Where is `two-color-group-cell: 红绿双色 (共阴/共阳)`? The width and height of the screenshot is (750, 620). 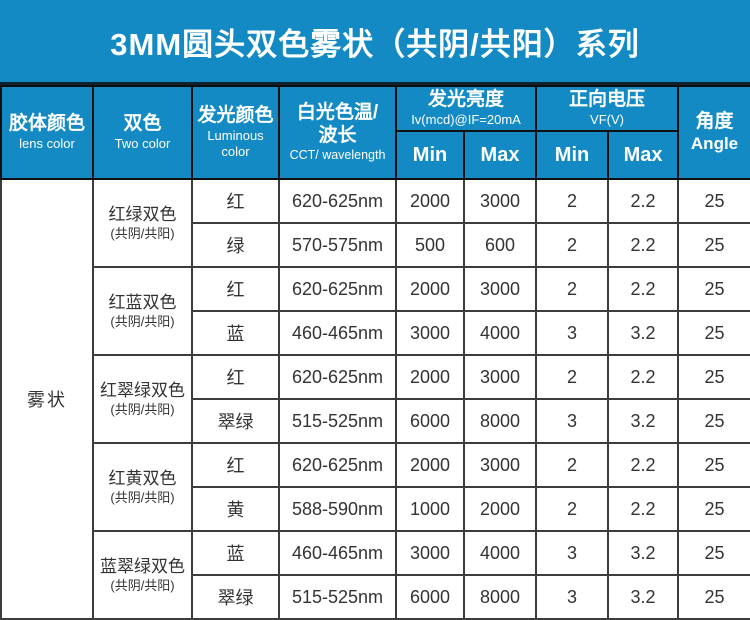
two-color-group-cell: 红绿双色 (共阴/共阳) is located at coordinates (142, 223).